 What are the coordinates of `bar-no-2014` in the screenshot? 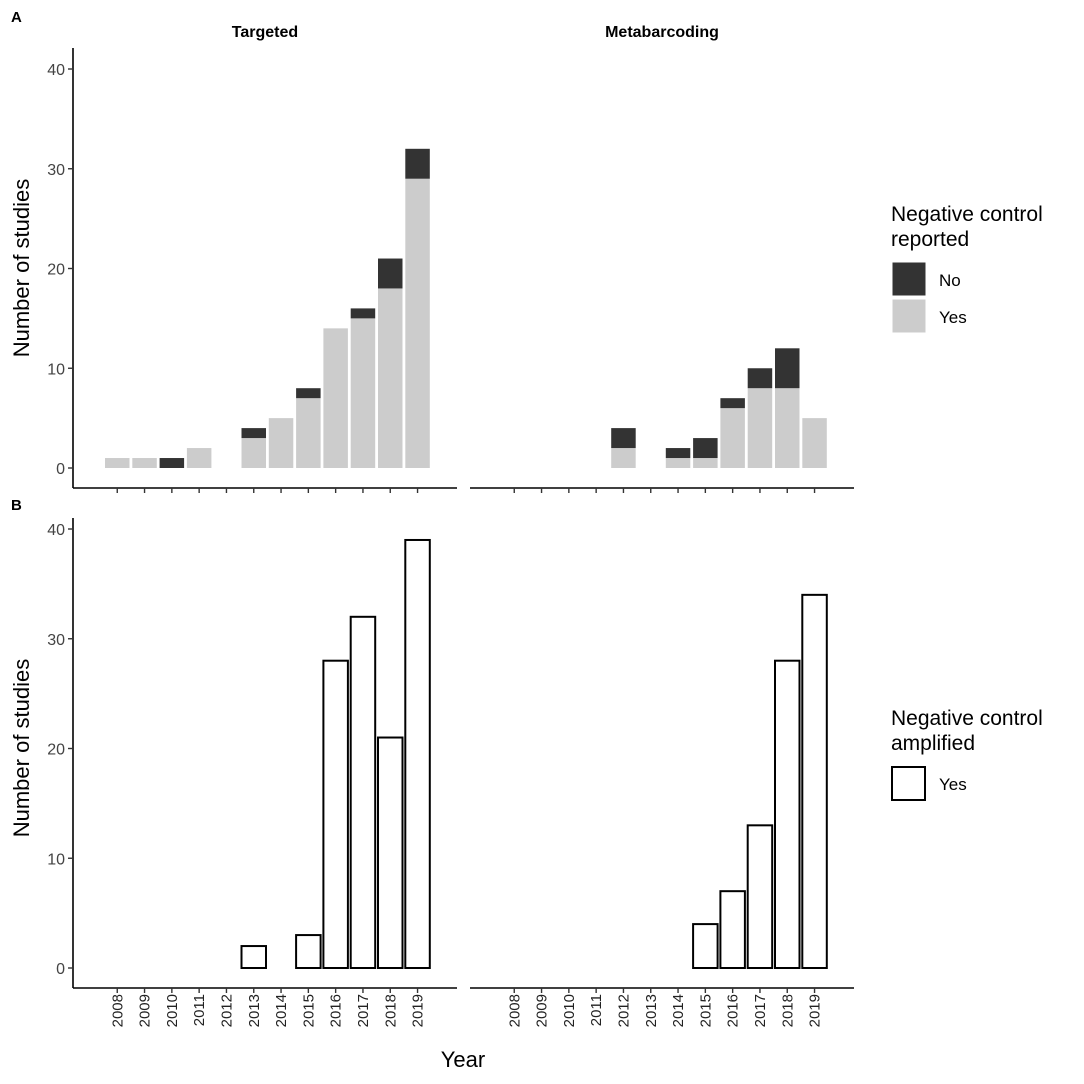 It's located at (678, 453).